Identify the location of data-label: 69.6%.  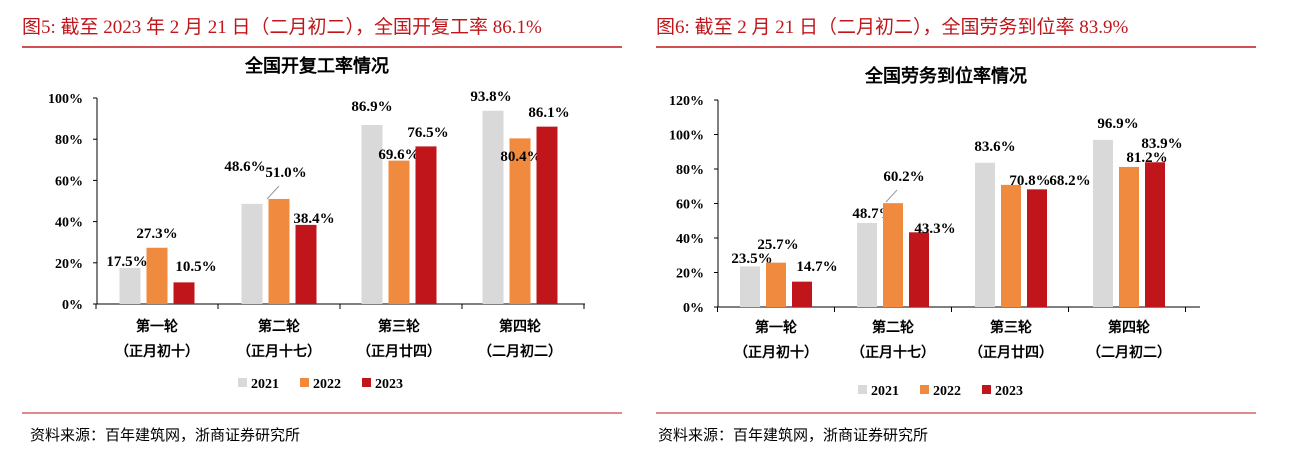
(398, 155).